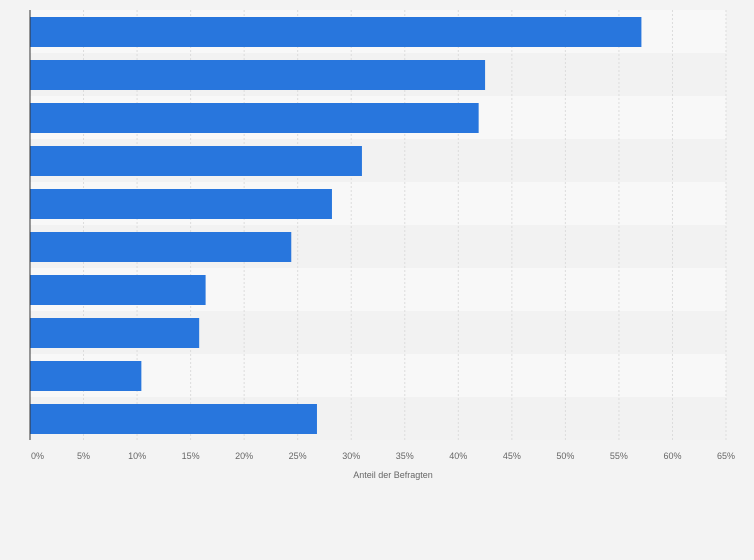 This screenshot has height=560, width=754. Describe the element at coordinates (83, 456) in the screenshot. I see `x-tick-label: 5%` at that location.